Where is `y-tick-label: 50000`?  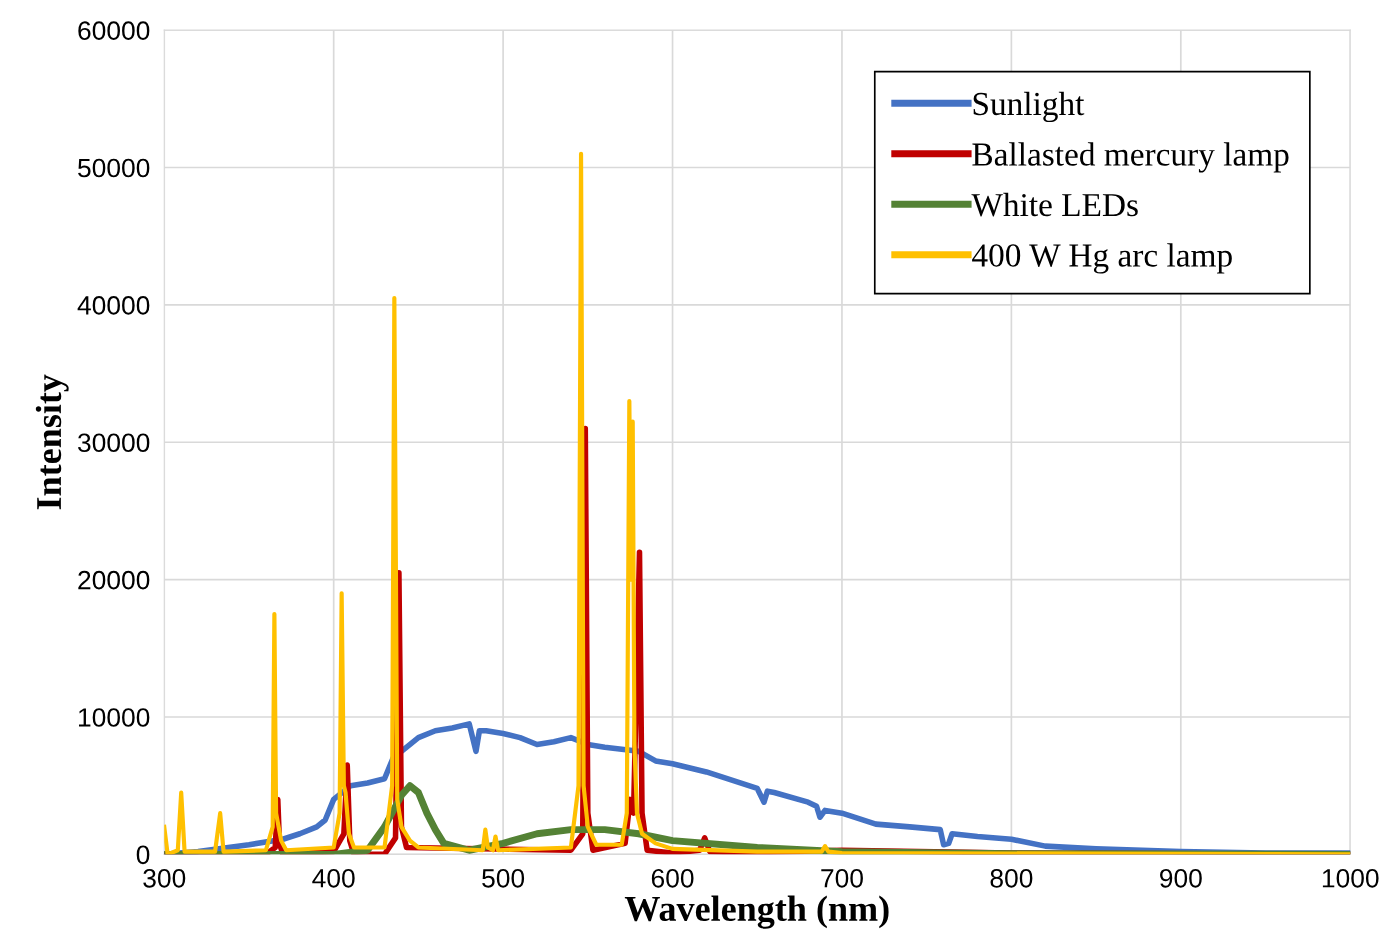
y-tick-label: 50000 is located at coordinates (114, 168).